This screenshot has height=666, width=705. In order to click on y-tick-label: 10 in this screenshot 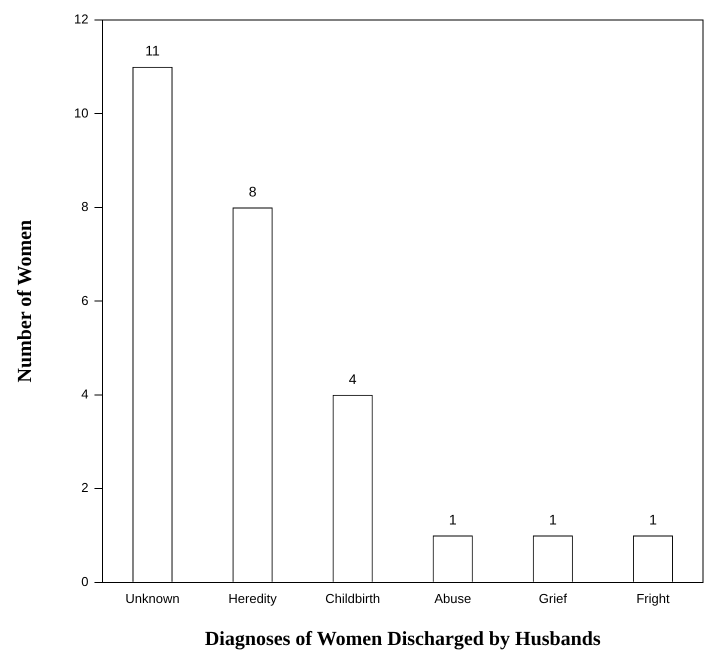, I will do `click(81, 112)`.